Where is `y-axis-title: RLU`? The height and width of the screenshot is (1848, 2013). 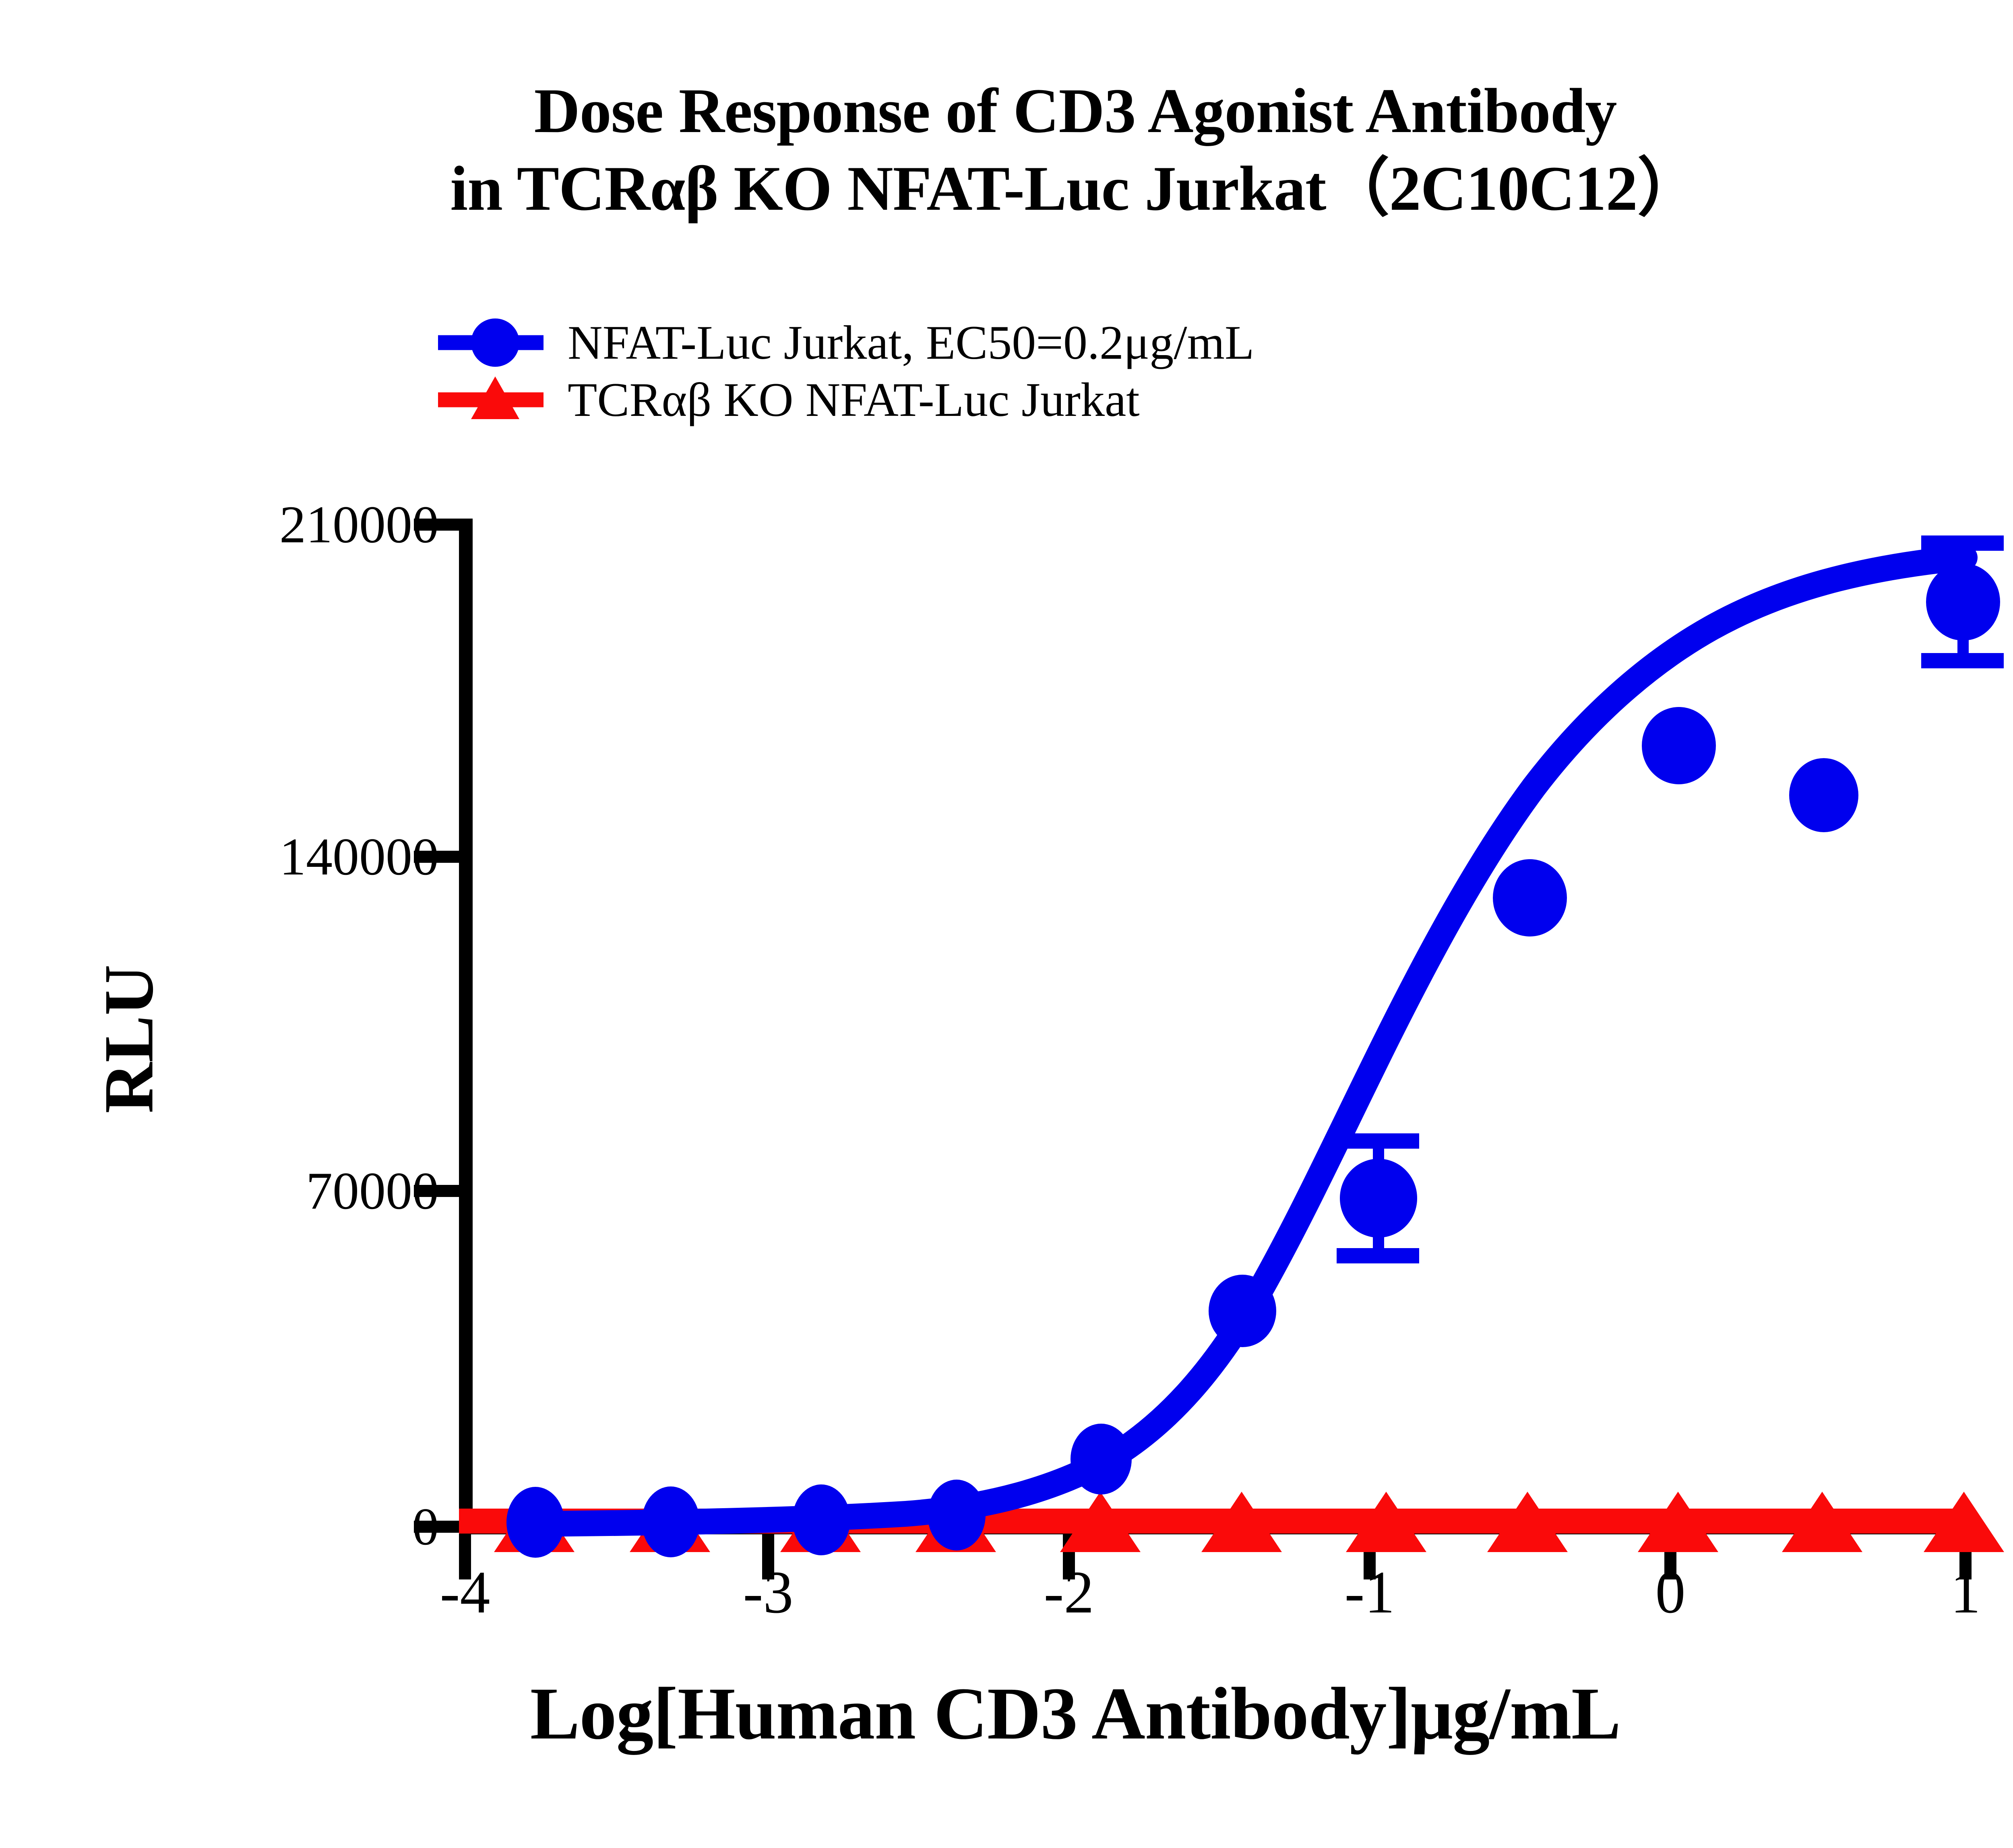 y-axis-title: RLU is located at coordinates (128, 1039).